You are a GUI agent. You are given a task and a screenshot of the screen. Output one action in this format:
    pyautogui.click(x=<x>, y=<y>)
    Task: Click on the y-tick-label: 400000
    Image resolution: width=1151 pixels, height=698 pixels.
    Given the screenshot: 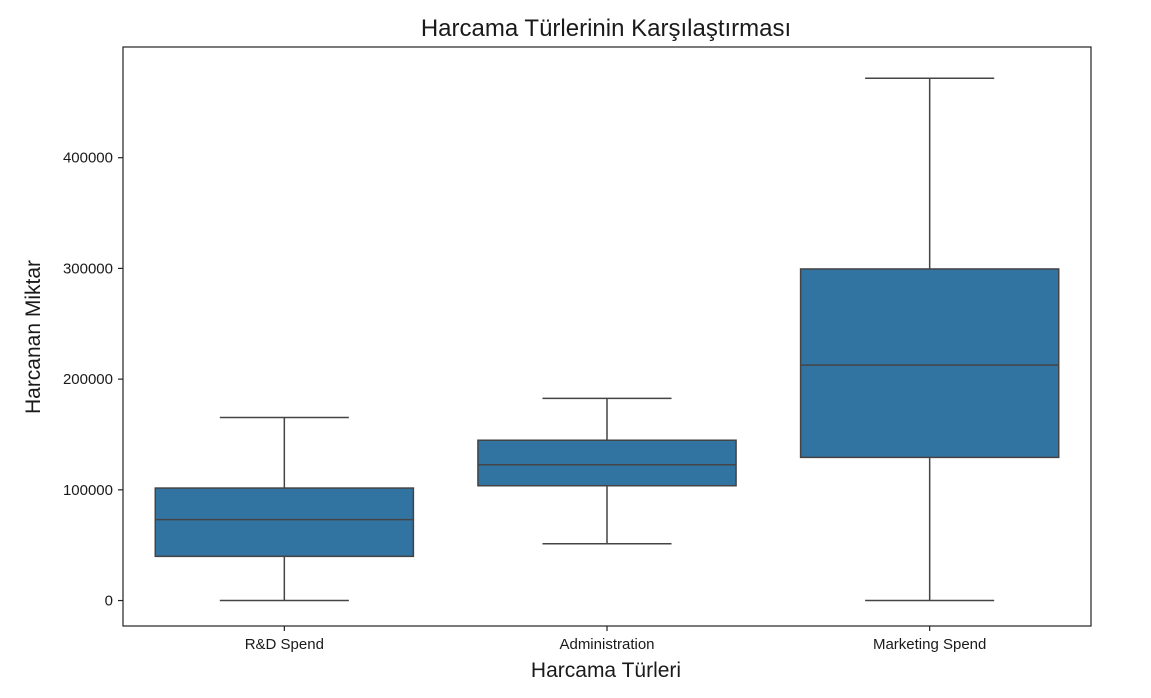 What is the action you would take?
    pyautogui.click(x=88, y=158)
    